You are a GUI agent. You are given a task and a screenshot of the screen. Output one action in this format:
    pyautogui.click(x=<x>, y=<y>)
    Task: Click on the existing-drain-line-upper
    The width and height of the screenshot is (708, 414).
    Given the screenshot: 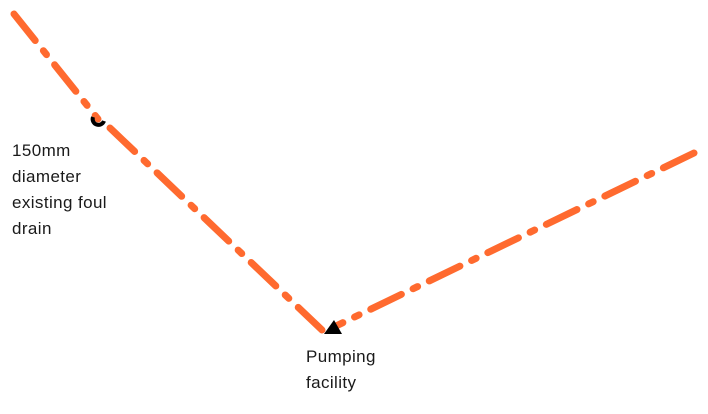 What is the action you would take?
    pyautogui.click(x=56, y=66)
    